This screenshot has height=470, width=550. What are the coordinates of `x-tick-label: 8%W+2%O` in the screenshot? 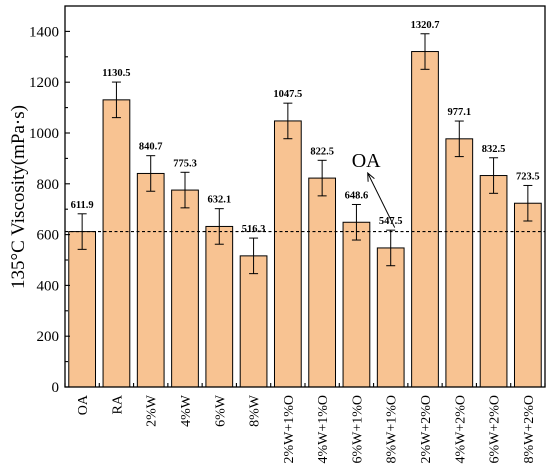 It's located at (529, 429).